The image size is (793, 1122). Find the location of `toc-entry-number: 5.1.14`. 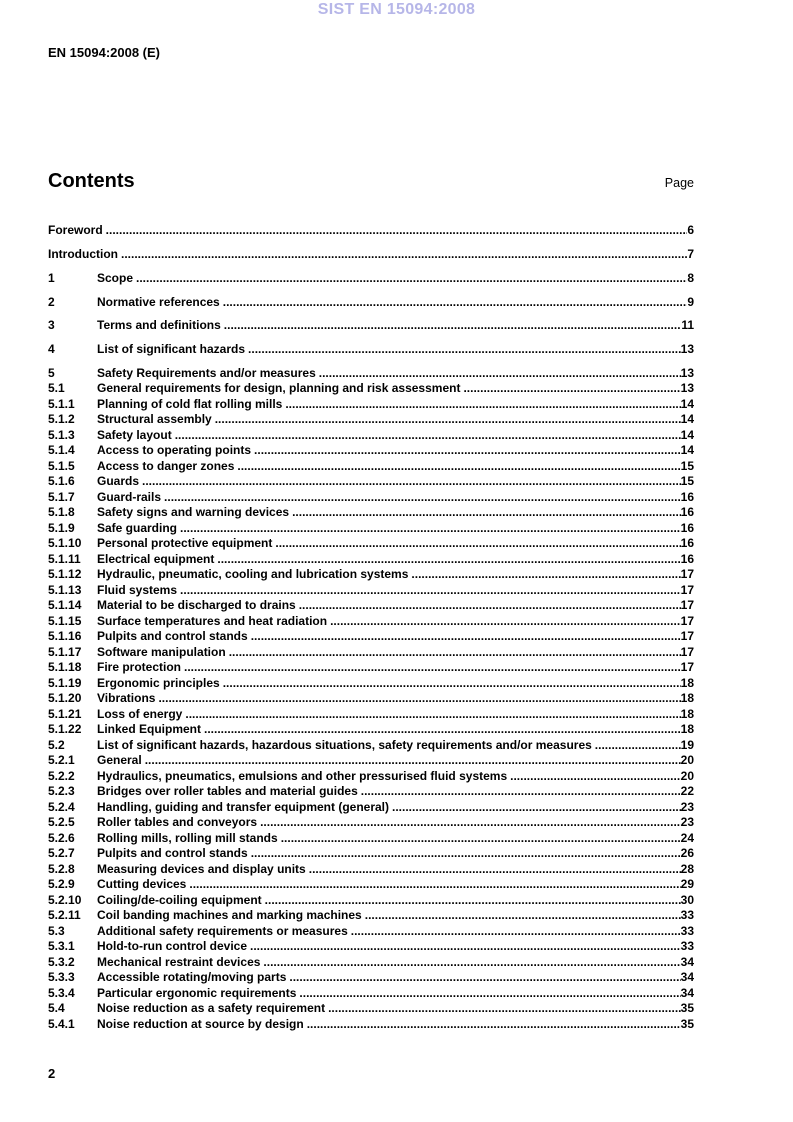

toc-entry-number: 5.1.14 is located at coordinates (65, 605).